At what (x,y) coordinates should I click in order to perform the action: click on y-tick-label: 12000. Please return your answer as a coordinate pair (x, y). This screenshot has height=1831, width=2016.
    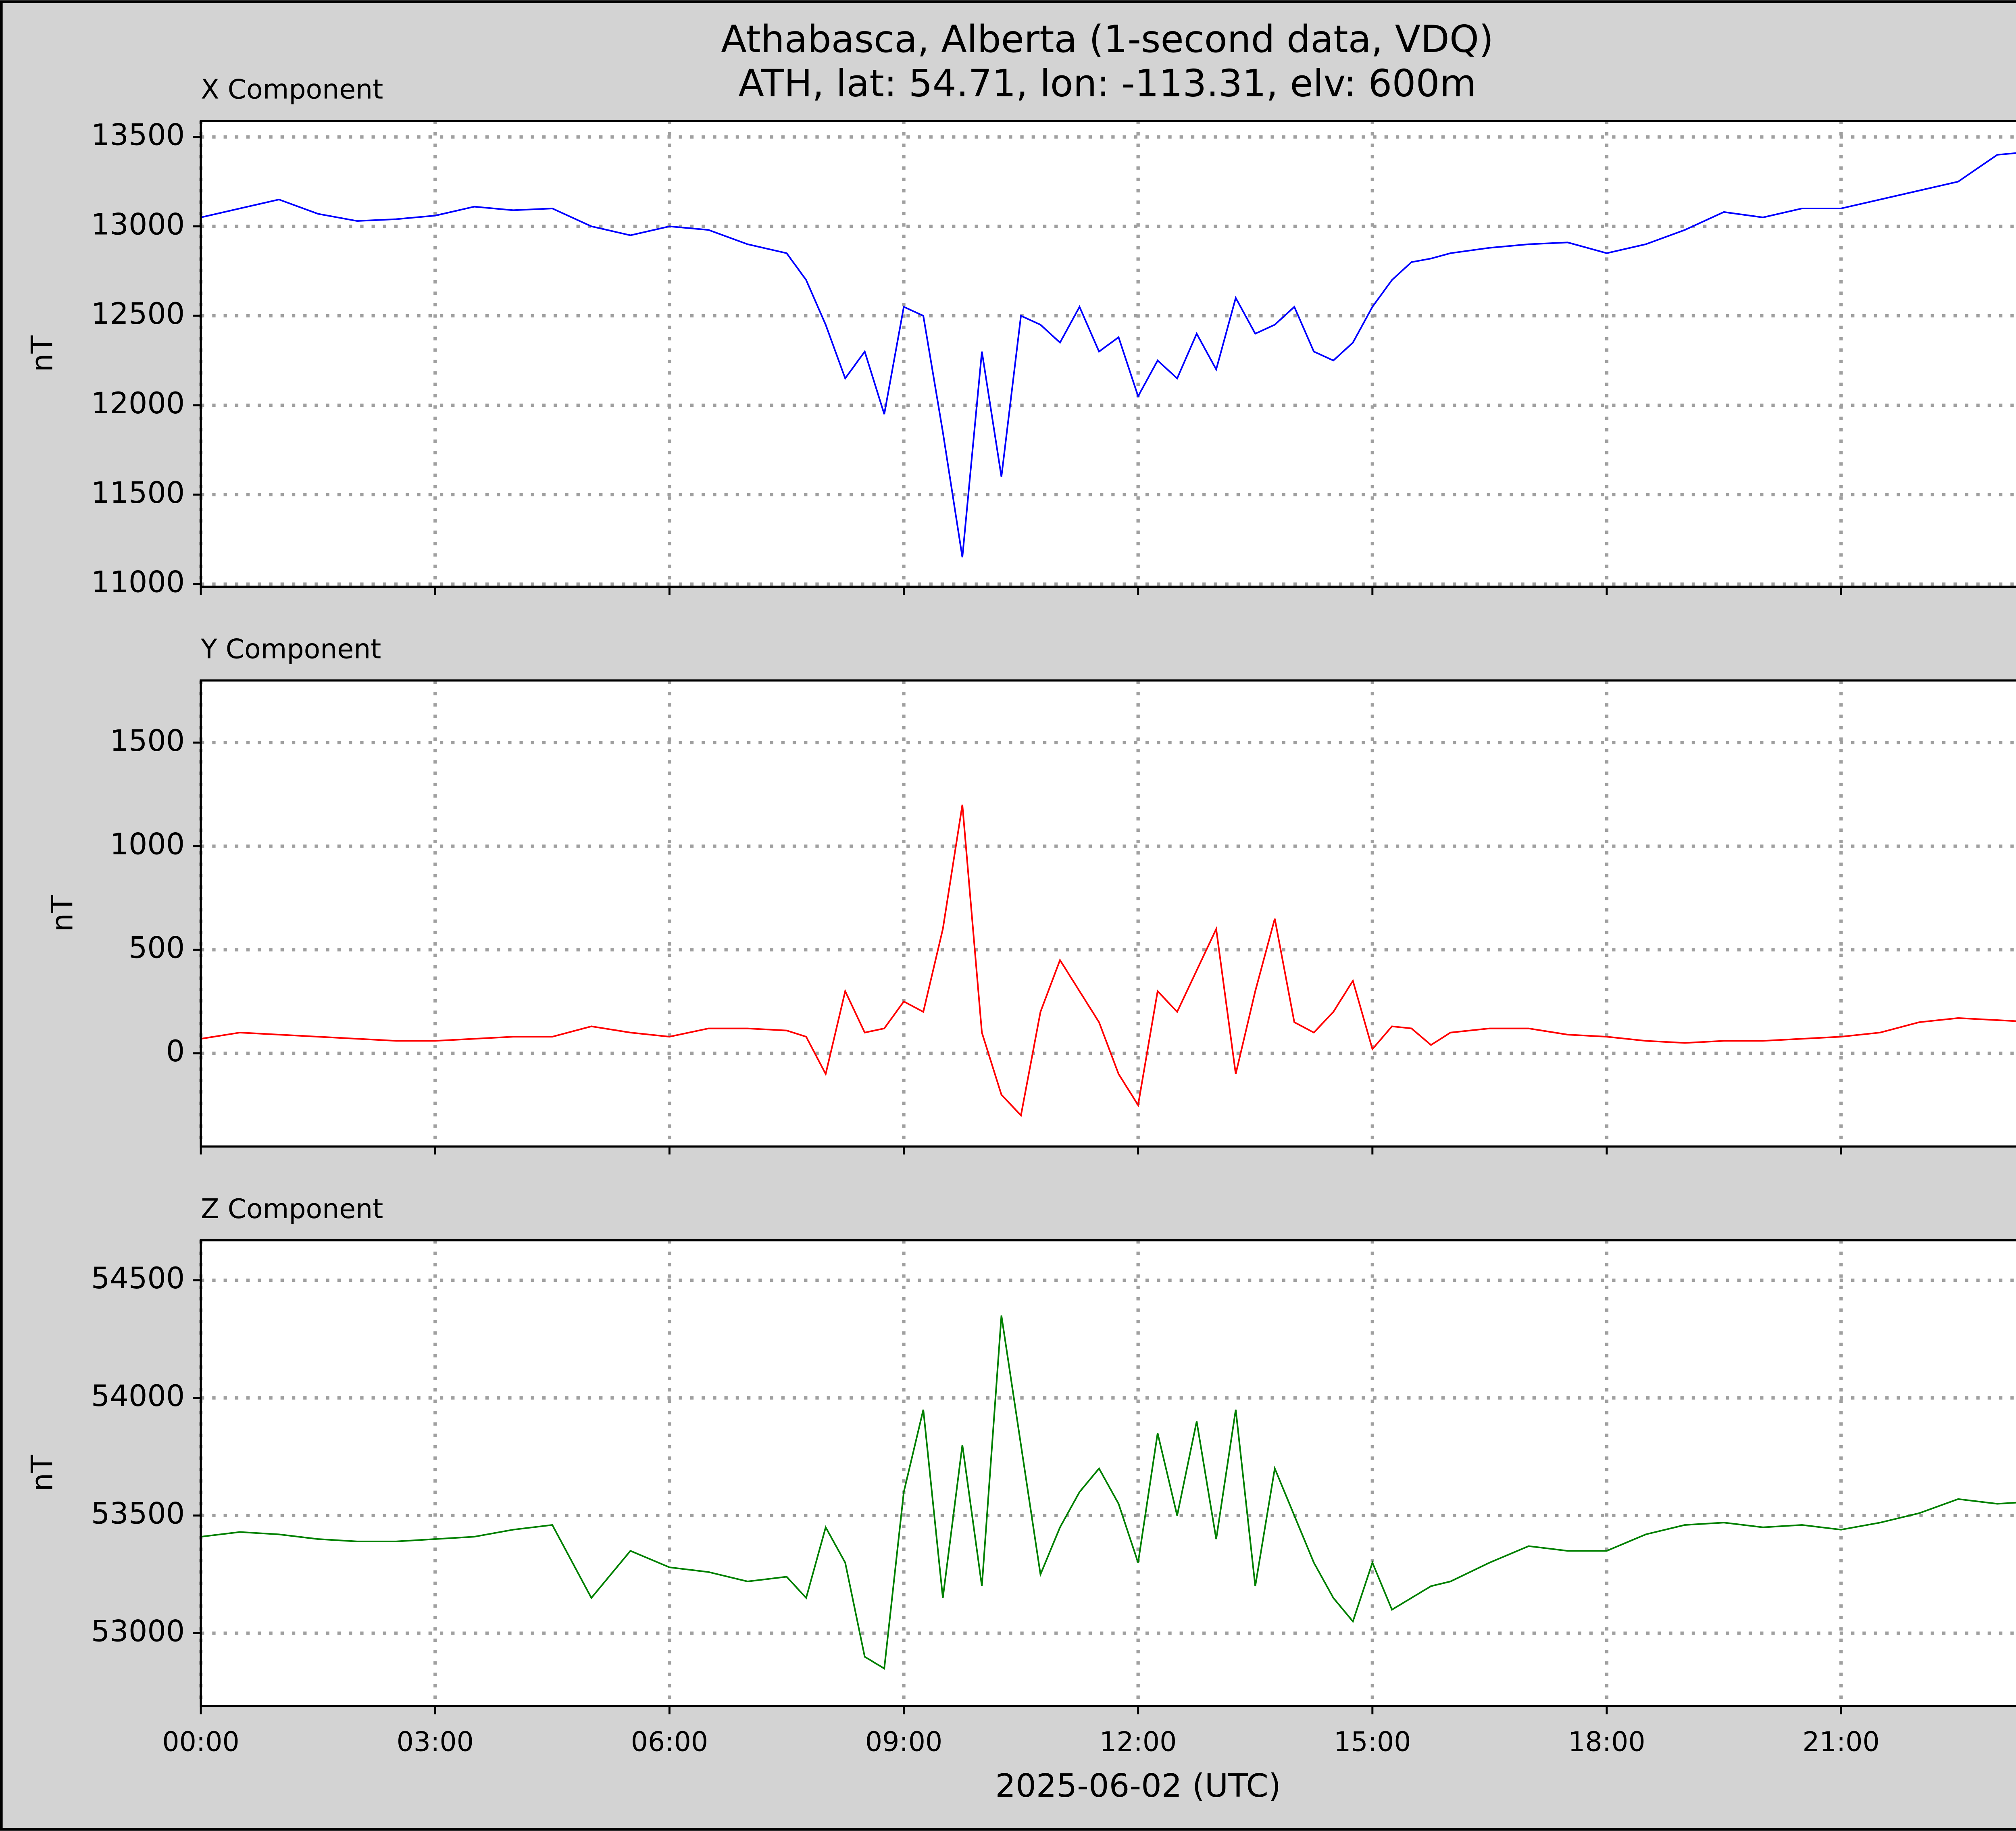
    Looking at the image, I should click on (138, 403).